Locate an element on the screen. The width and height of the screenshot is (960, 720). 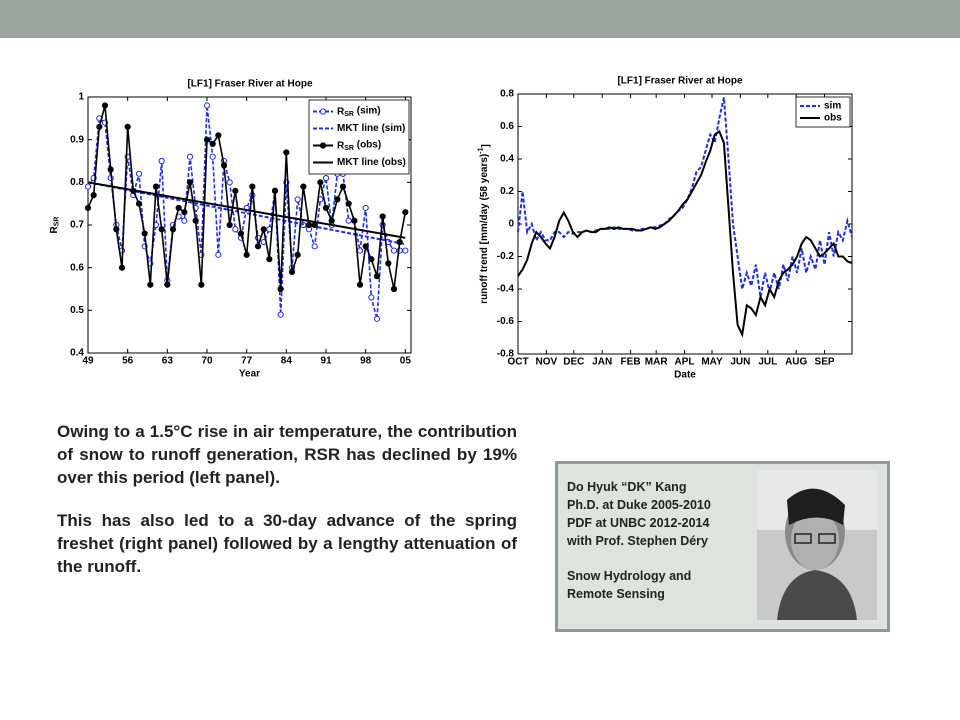
plot-area is located at coordinates (685, 224).